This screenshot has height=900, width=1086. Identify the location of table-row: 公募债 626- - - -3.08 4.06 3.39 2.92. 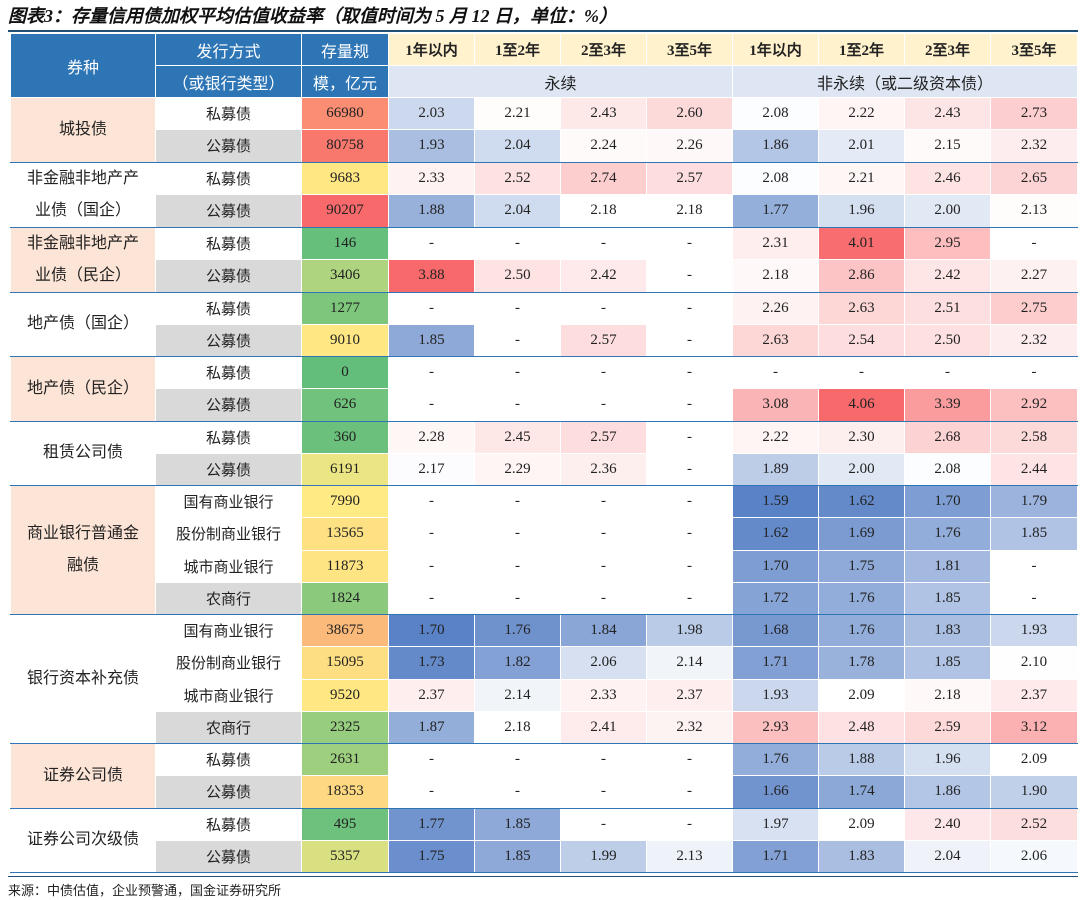
(544, 405).